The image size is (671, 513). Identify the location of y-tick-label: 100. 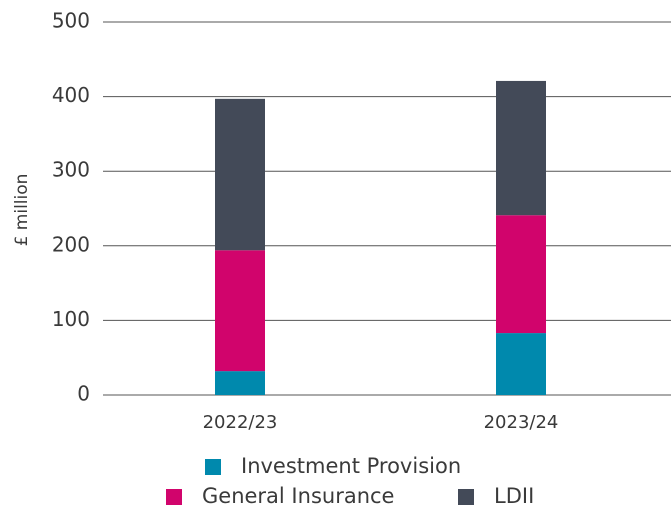
(71, 319).